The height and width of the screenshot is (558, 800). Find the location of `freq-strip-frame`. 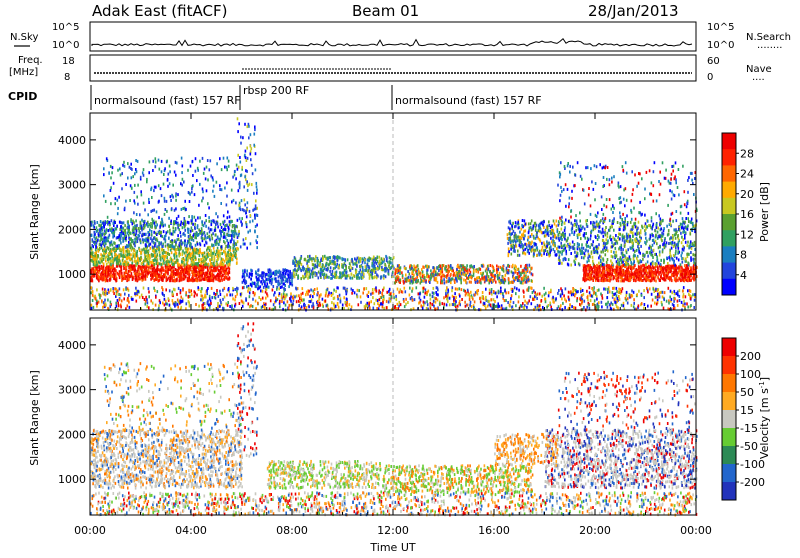

freq-strip-frame is located at coordinates (393, 68).